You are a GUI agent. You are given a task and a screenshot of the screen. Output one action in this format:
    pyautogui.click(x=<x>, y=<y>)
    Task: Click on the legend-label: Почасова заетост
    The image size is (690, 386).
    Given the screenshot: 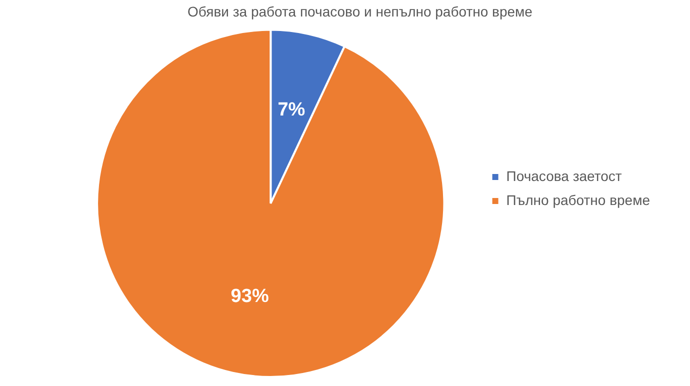 What is the action you would take?
    pyautogui.click(x=564, y=176)
    